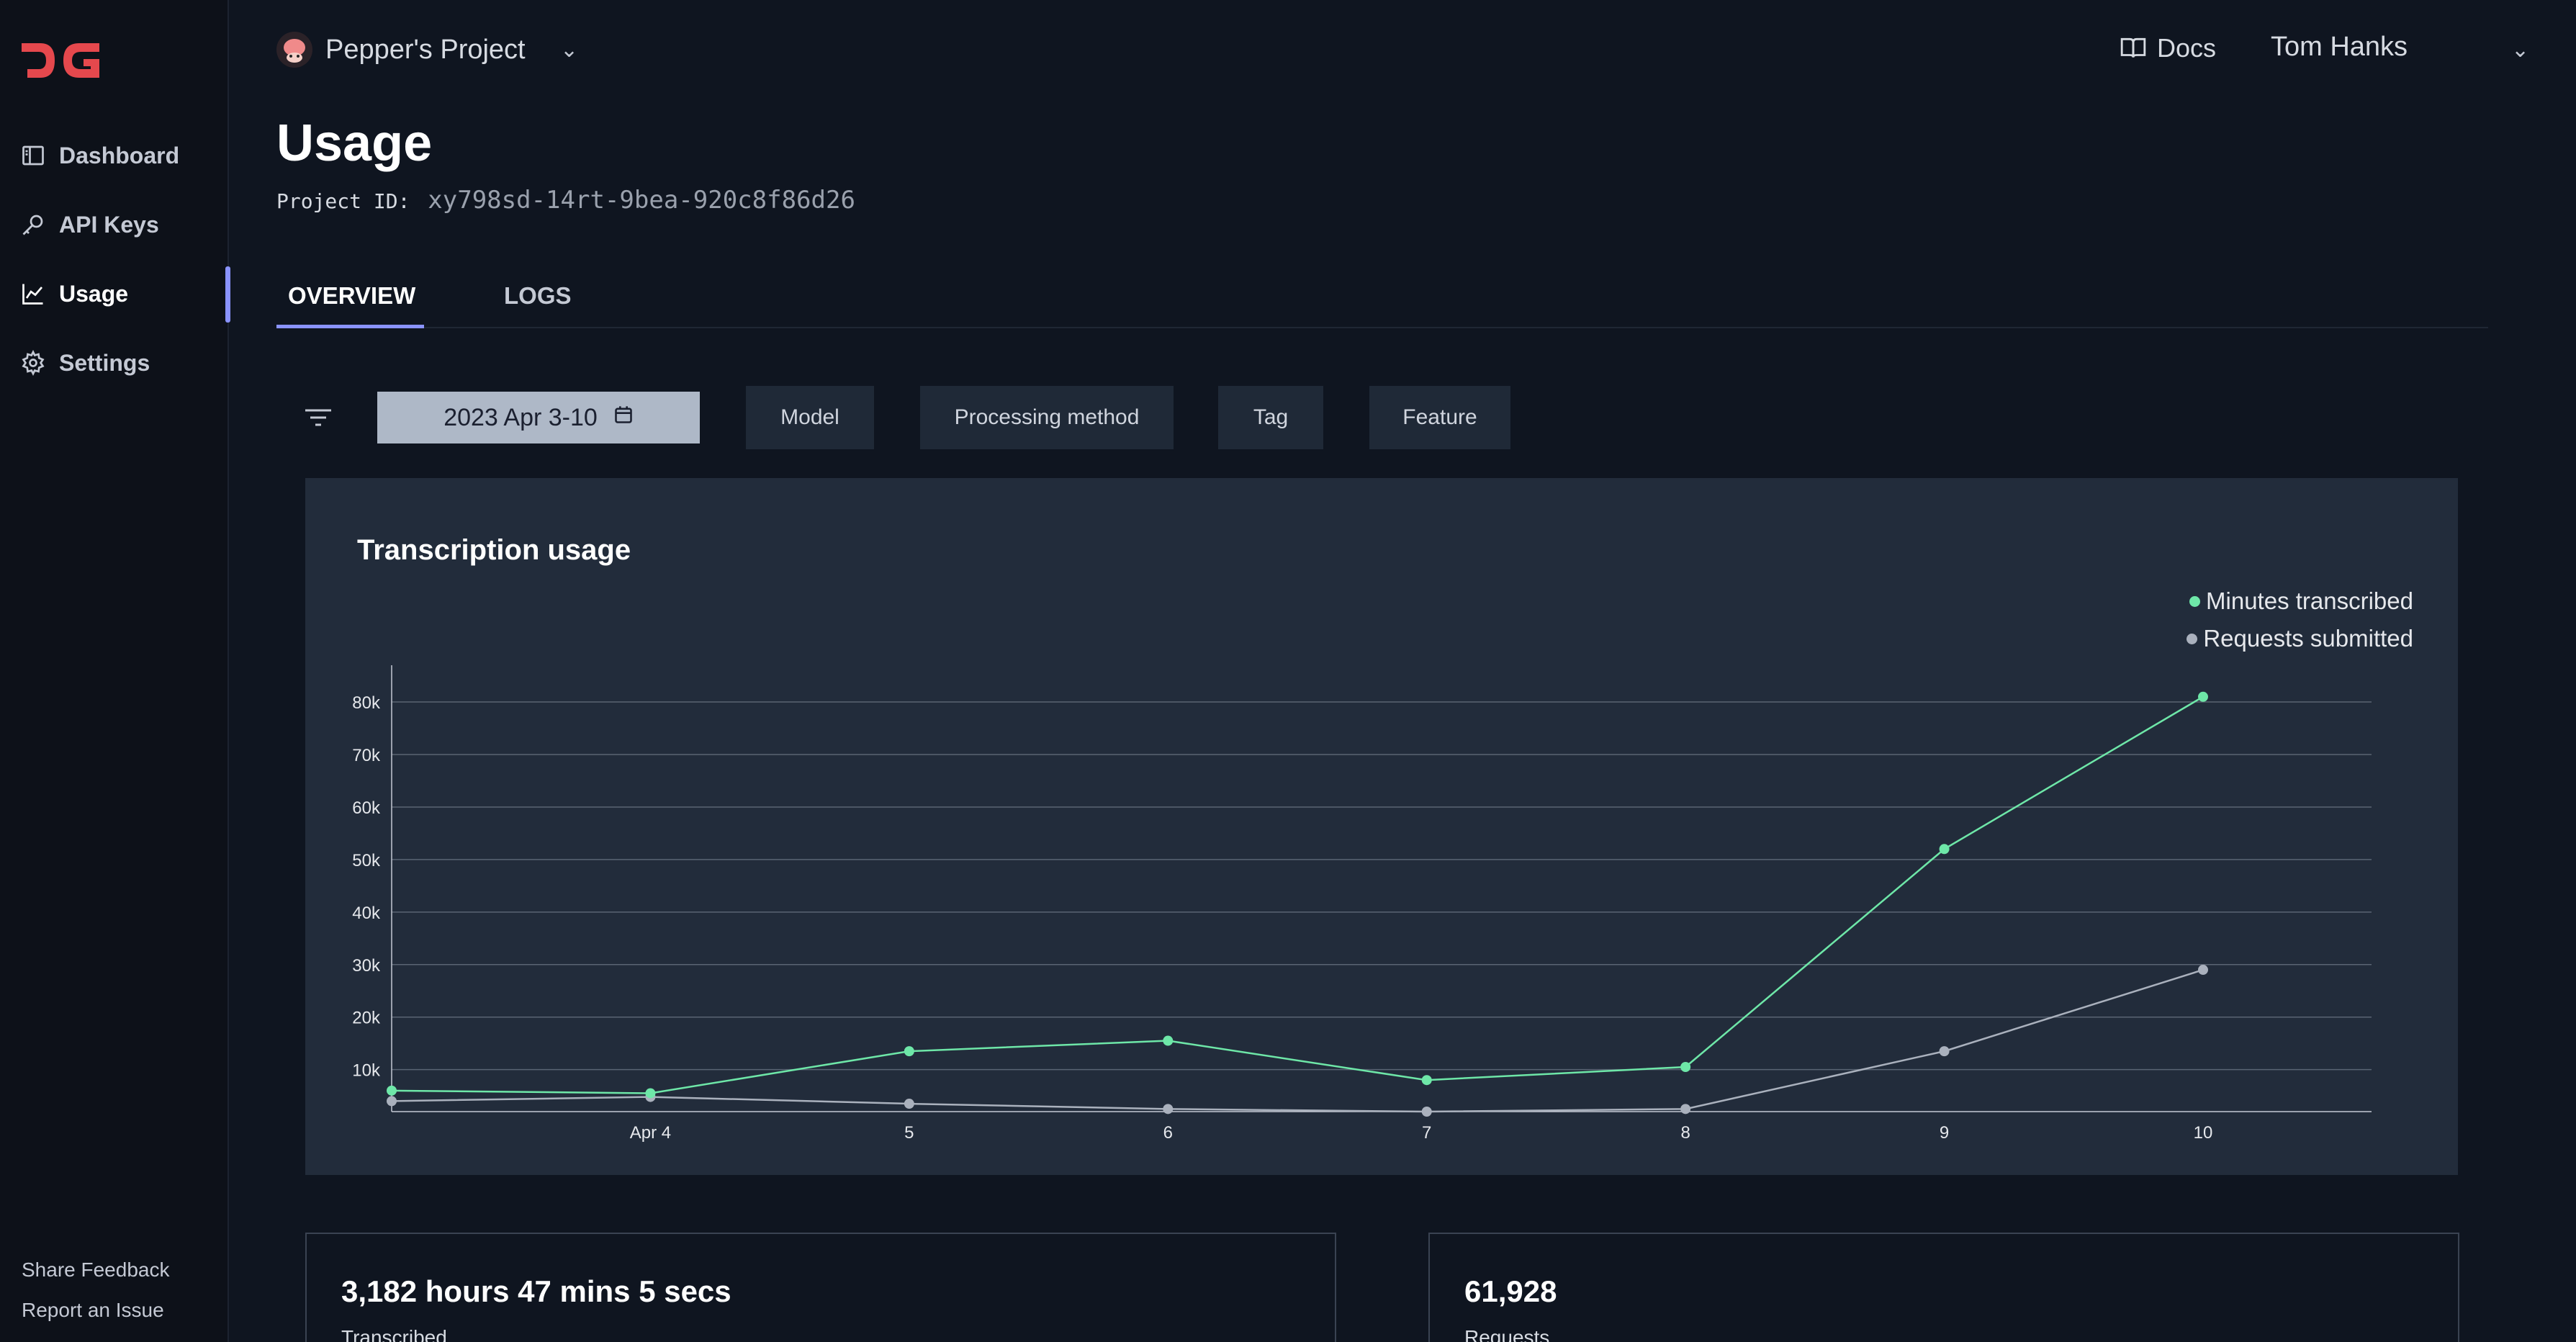  Describe the element at coordinates (1297, 1040) in the screenshot. I see `series-line` at that location.